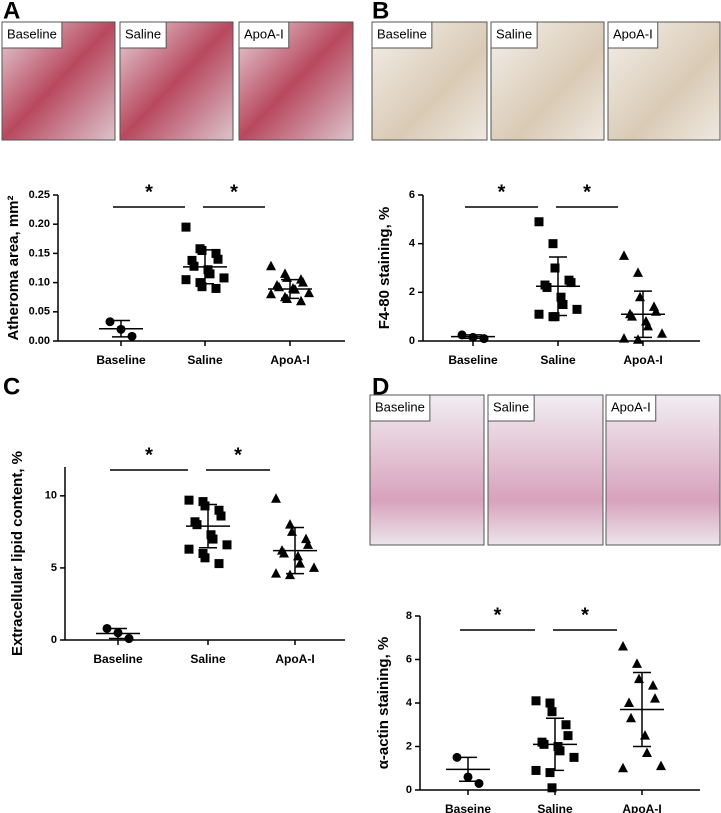 This screenshot has height=813, width=721. I want to click on y-axis-title: Extracellular lipid content, %, so click(17, 553).